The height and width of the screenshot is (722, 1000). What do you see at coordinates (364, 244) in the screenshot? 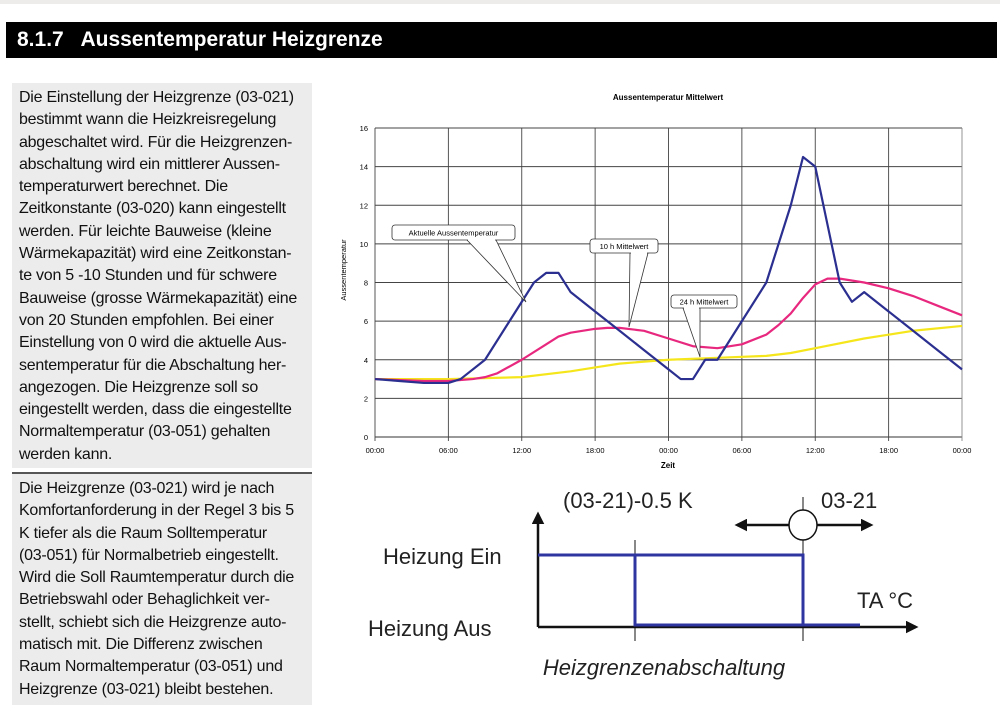
I see `y-tick-label: 10` at bounding box center [364, 244].